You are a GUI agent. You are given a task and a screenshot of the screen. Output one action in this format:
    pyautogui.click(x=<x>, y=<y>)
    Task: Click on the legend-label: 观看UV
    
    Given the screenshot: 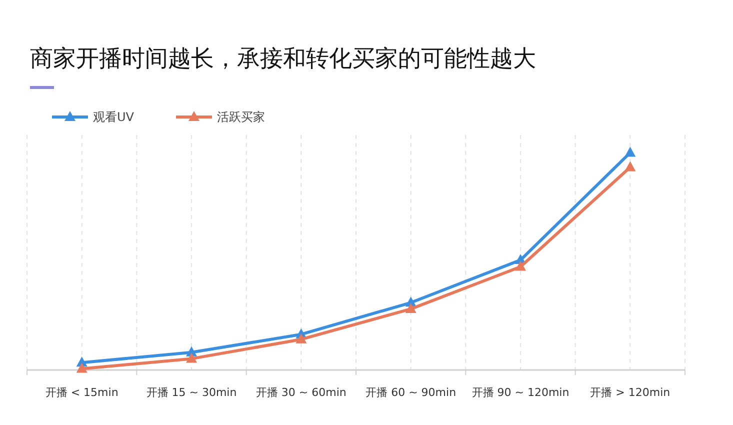 What is the action you would take?
    pyautogui.click(x=114, y=117)
    